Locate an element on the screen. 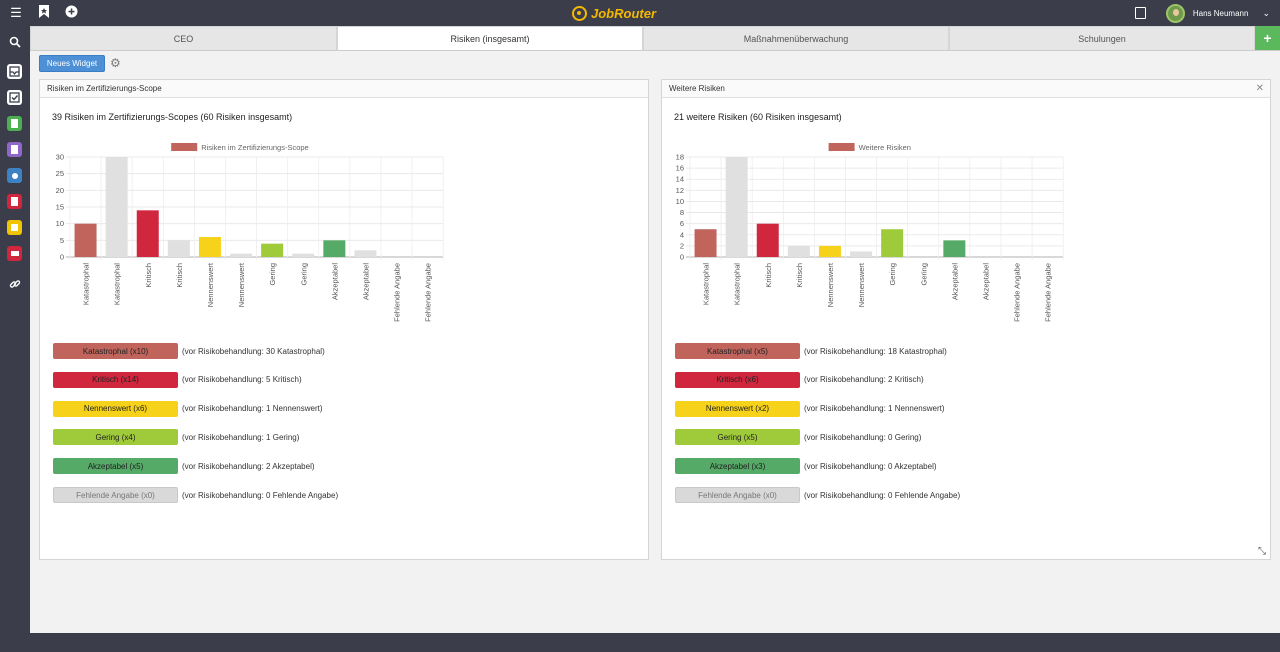  resize-handle-icon: ⤡ is located at coordinates (1262, 551).